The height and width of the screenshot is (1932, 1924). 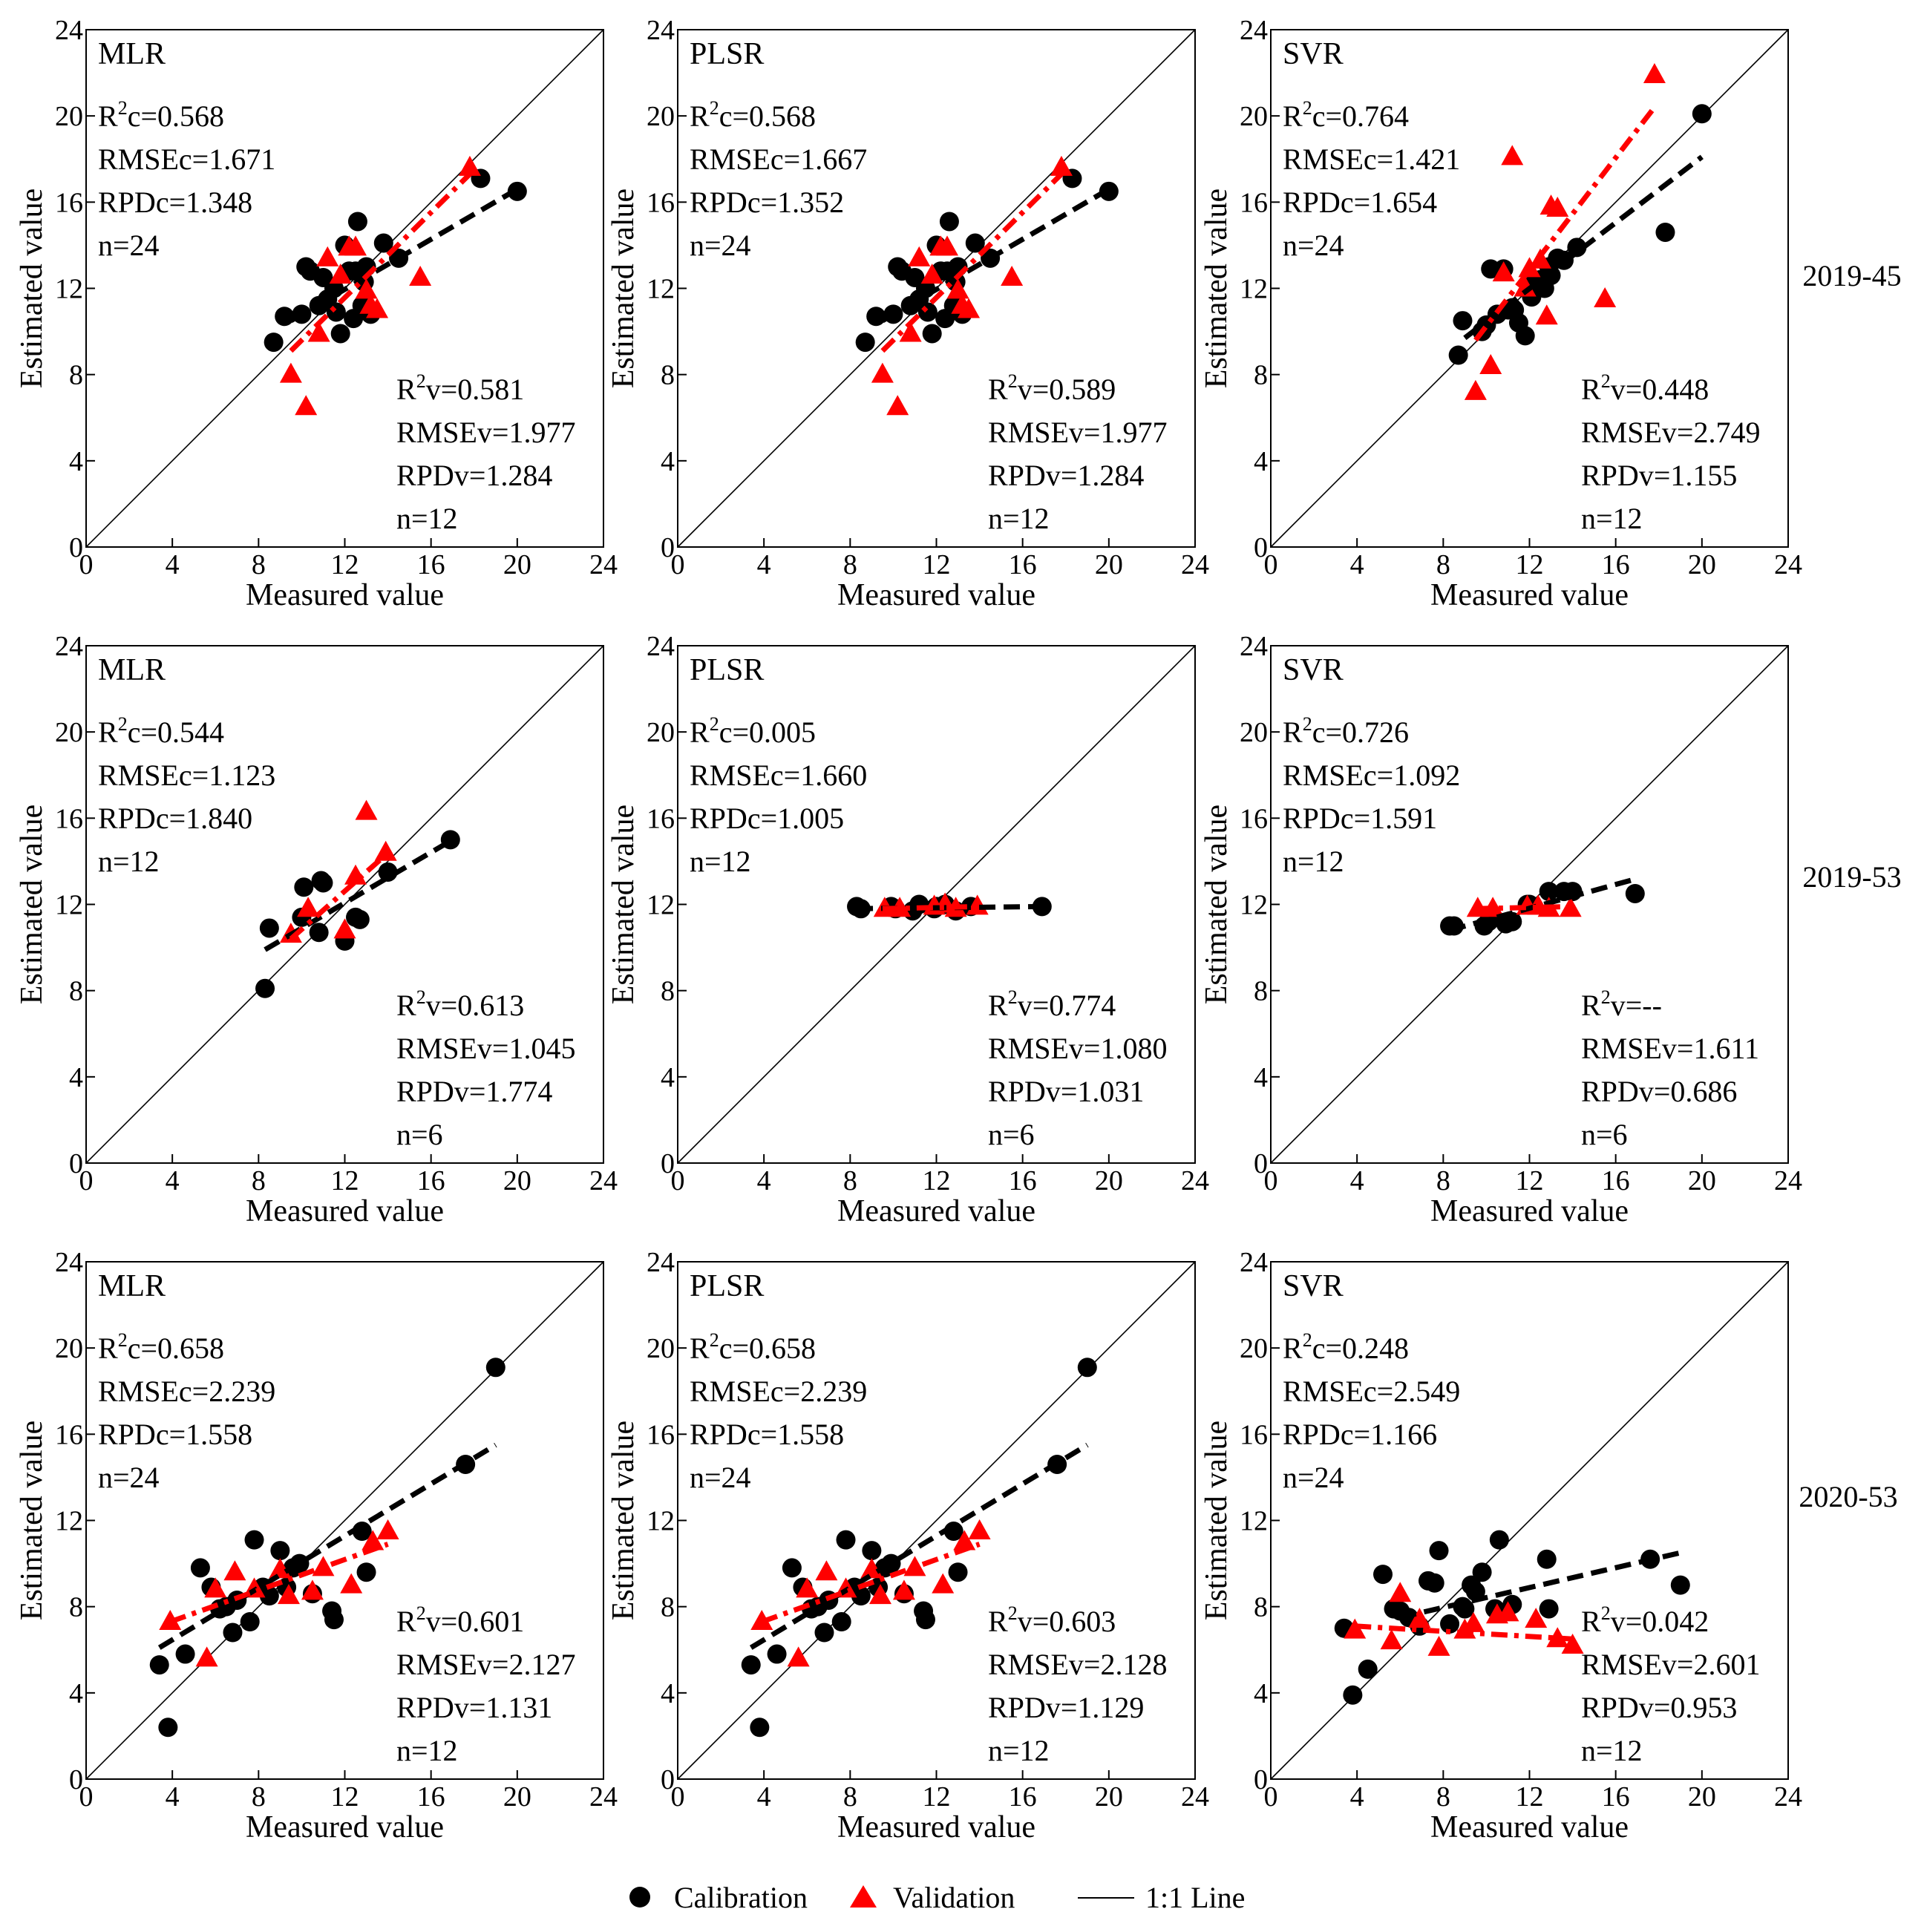 What do you see at coordinates (161, 1347) in the screenshot?
I see `calibration-stat: R2c=0.658` at bounding box center [161, 1347].